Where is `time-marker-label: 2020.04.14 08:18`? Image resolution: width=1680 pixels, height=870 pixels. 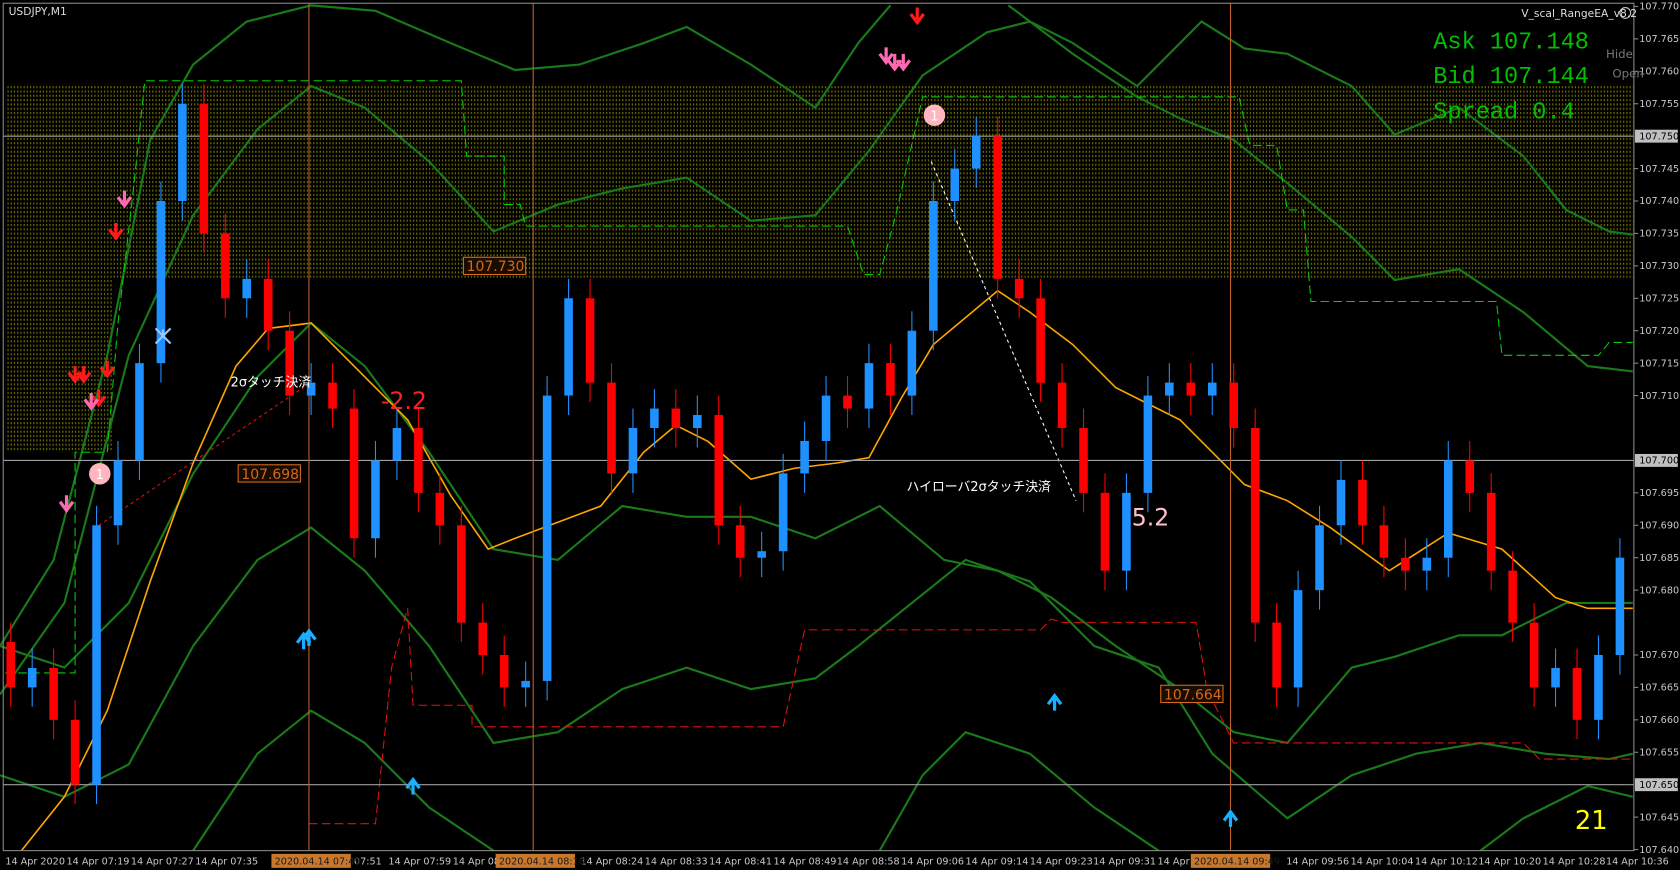 time-marker-label: 2020.04.14 08:18 is located at coordinates (542, 862).